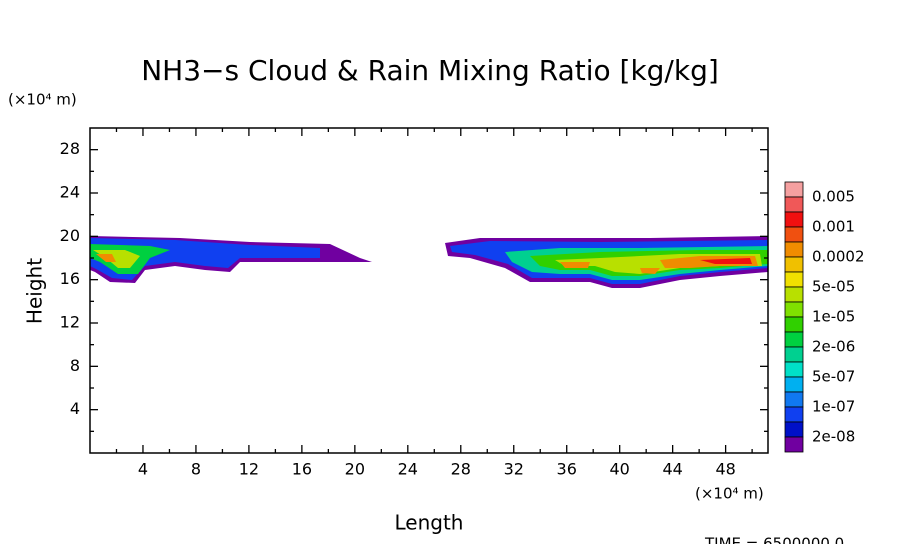 The height and width of the screenshot is (544, 904). What do you see at coordinates (355, 469) in the screenshot?
I see `x-tick-label: 20` at bounding box center [355, 469].